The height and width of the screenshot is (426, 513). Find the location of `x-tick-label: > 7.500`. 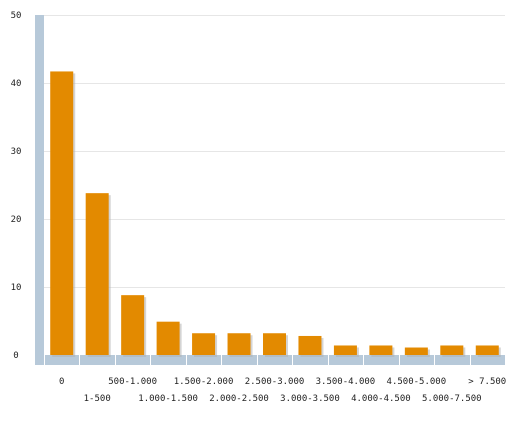

x-tick-label: > 7.500 is located at coordinates (487, 382).